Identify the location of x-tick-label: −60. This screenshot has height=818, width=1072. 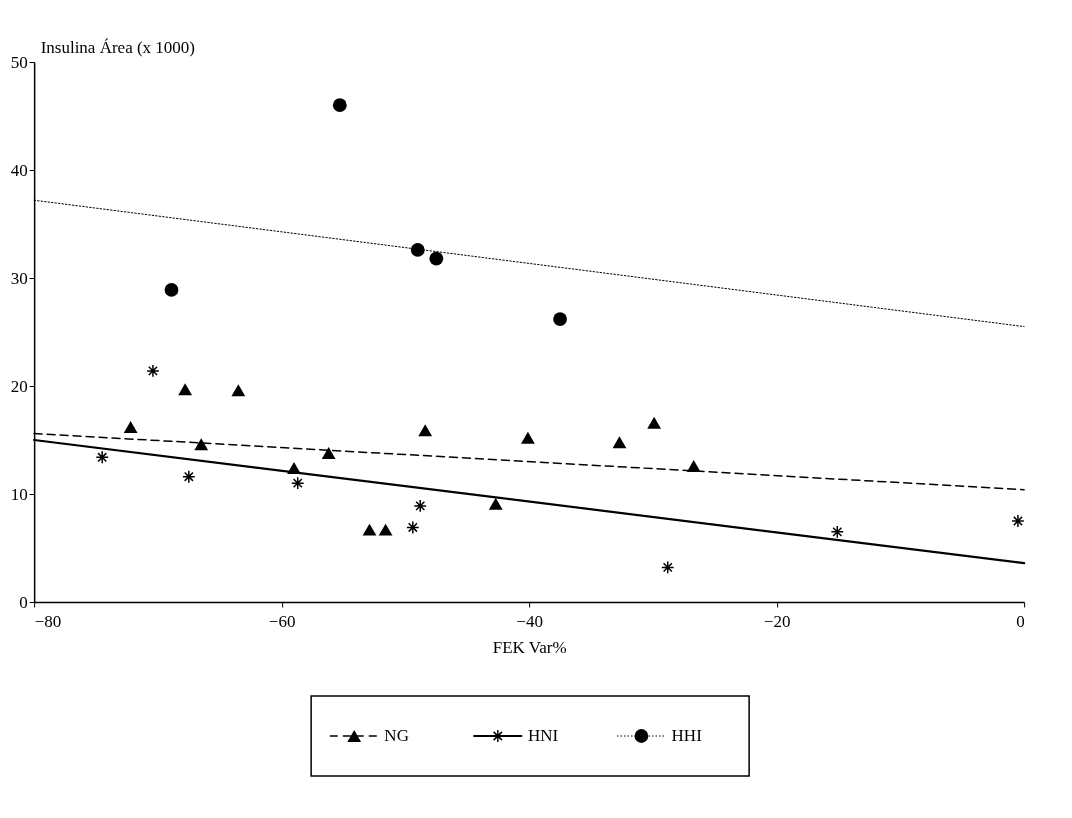
(282, 621).